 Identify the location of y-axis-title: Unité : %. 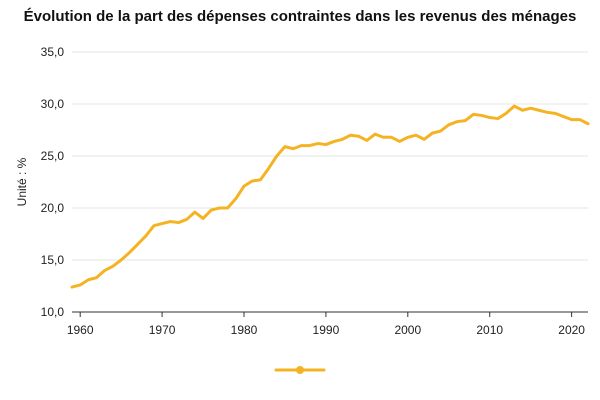
(22, 181).